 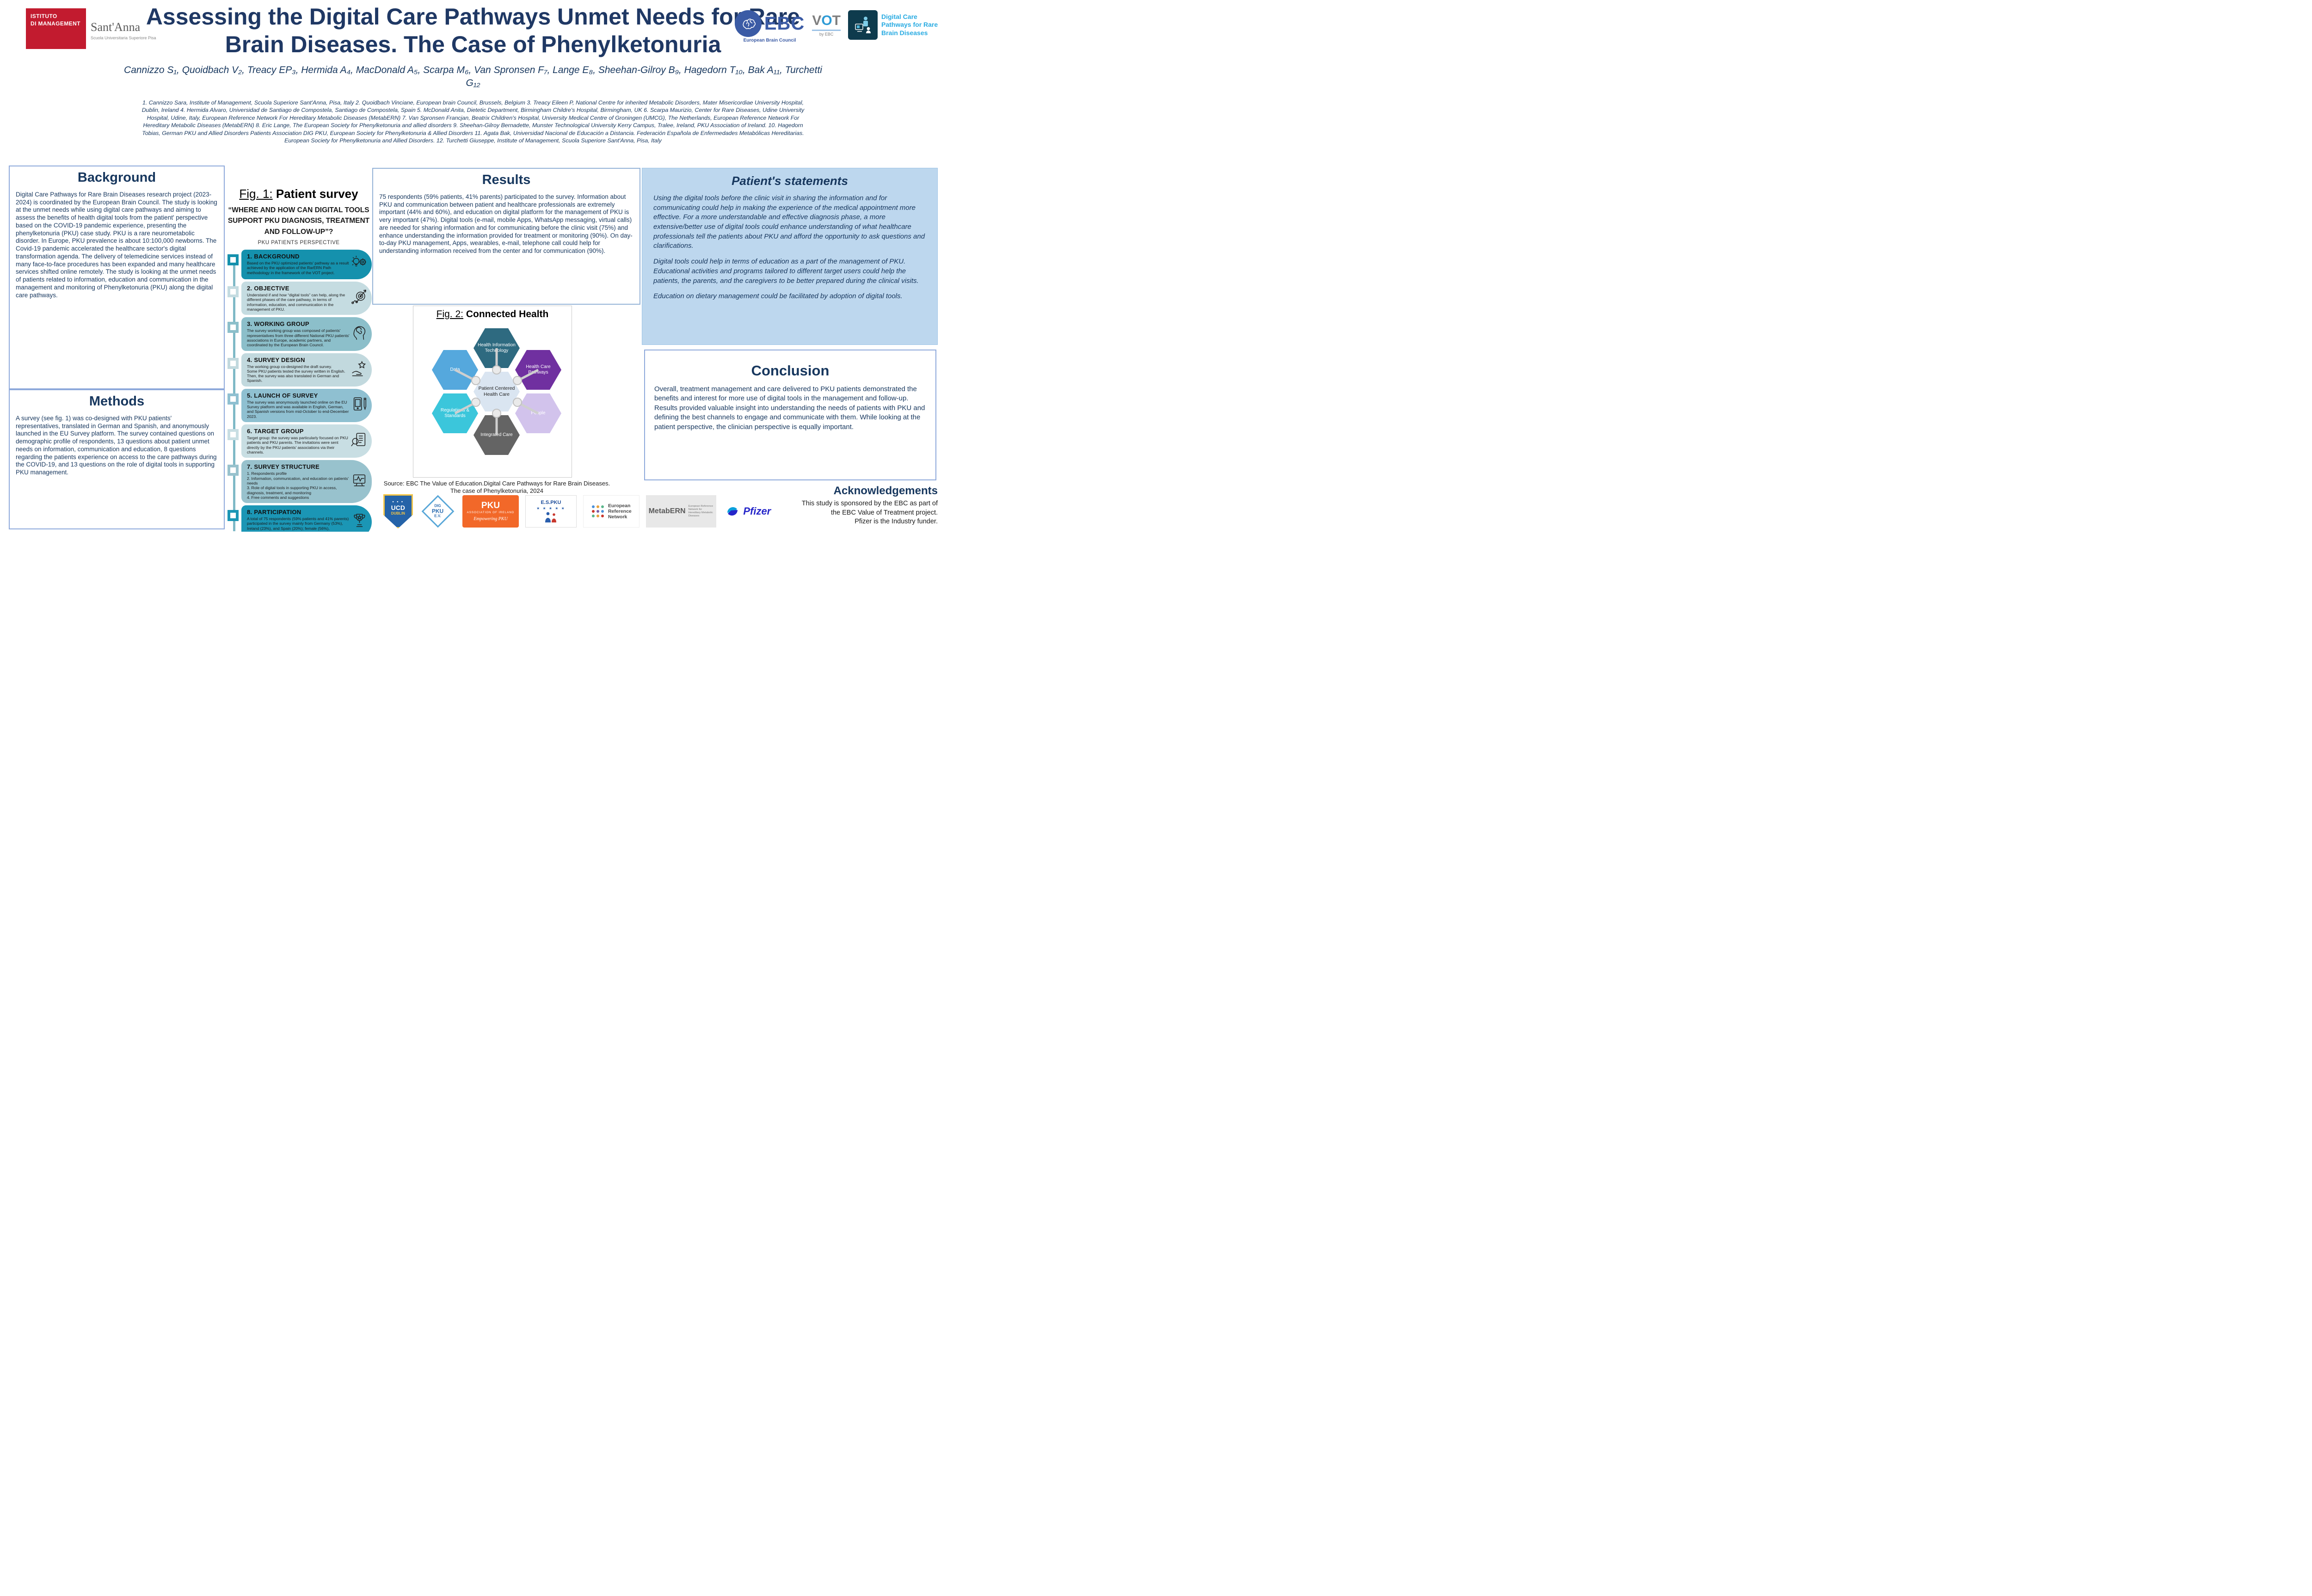 What do you see at coordinates (836, 20) in the screenshot?
I see `vot-letter-t: T` at bounding box center [836, 20].